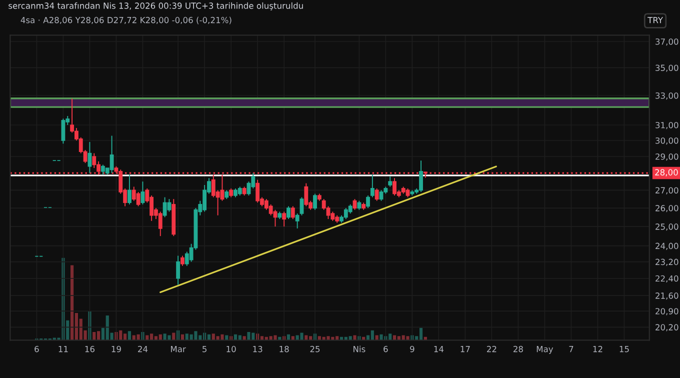 The image size is (680, 378). I want to click on x-tick-label: 7, so click(571, 349).